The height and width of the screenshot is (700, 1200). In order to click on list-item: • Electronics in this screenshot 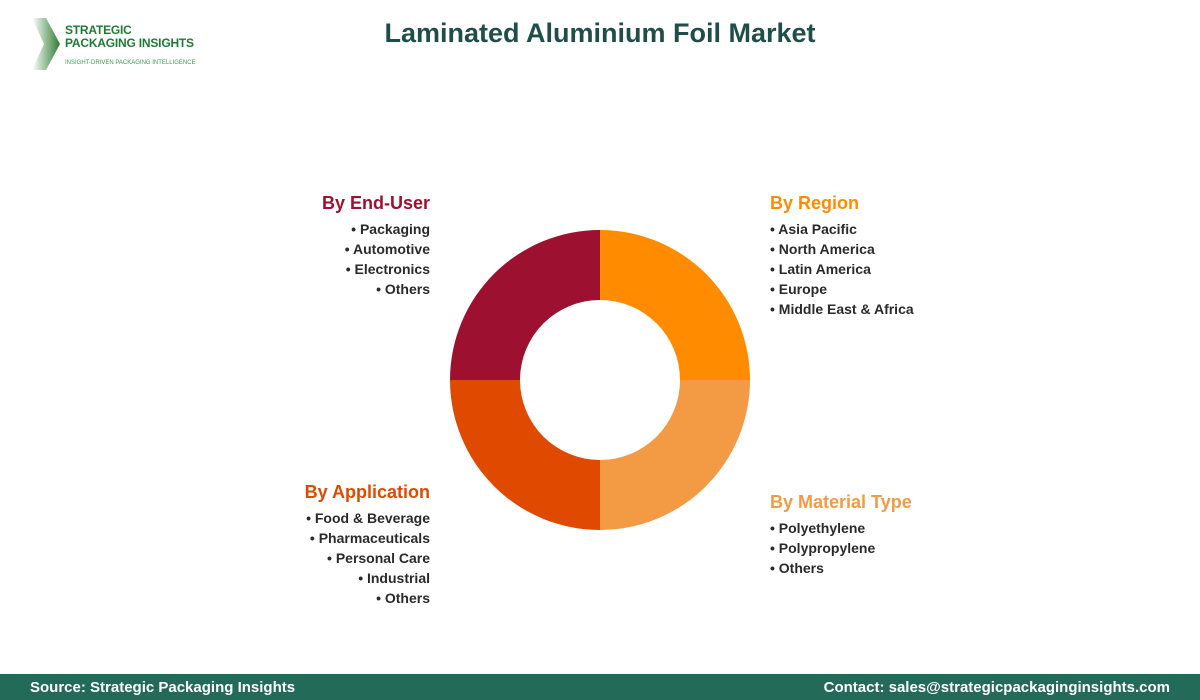, I will do `click(376, 269)`.